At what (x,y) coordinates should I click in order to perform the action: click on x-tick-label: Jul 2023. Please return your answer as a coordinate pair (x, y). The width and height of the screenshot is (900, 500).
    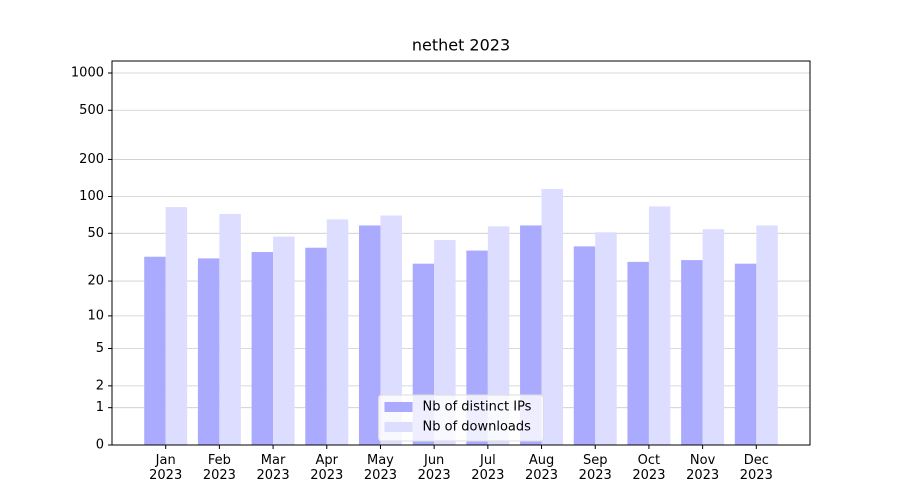
    Looking at the image, I should click on (488, 468).